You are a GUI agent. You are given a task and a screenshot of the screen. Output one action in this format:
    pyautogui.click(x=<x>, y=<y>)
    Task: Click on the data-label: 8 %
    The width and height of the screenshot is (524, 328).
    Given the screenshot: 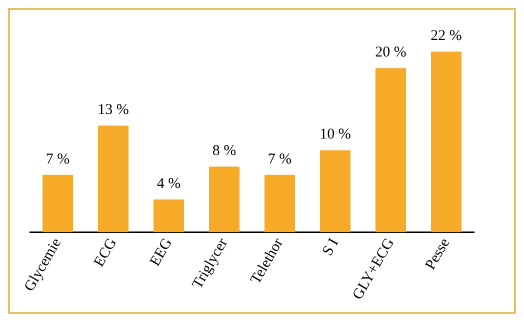 What is the action you would take?
    pyautogui.click(x=224, y=151)
    